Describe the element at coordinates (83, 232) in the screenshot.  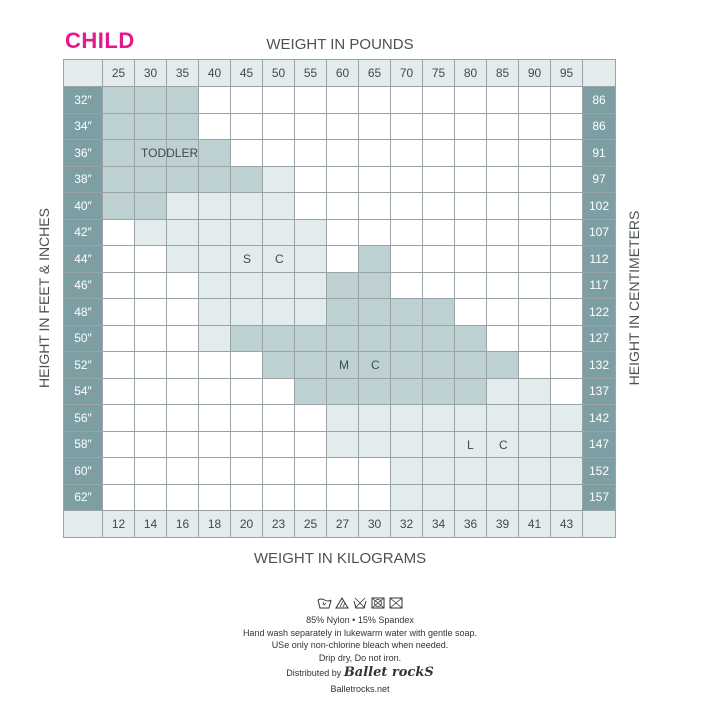
I see `height-inches-tick: 42″` at that location.